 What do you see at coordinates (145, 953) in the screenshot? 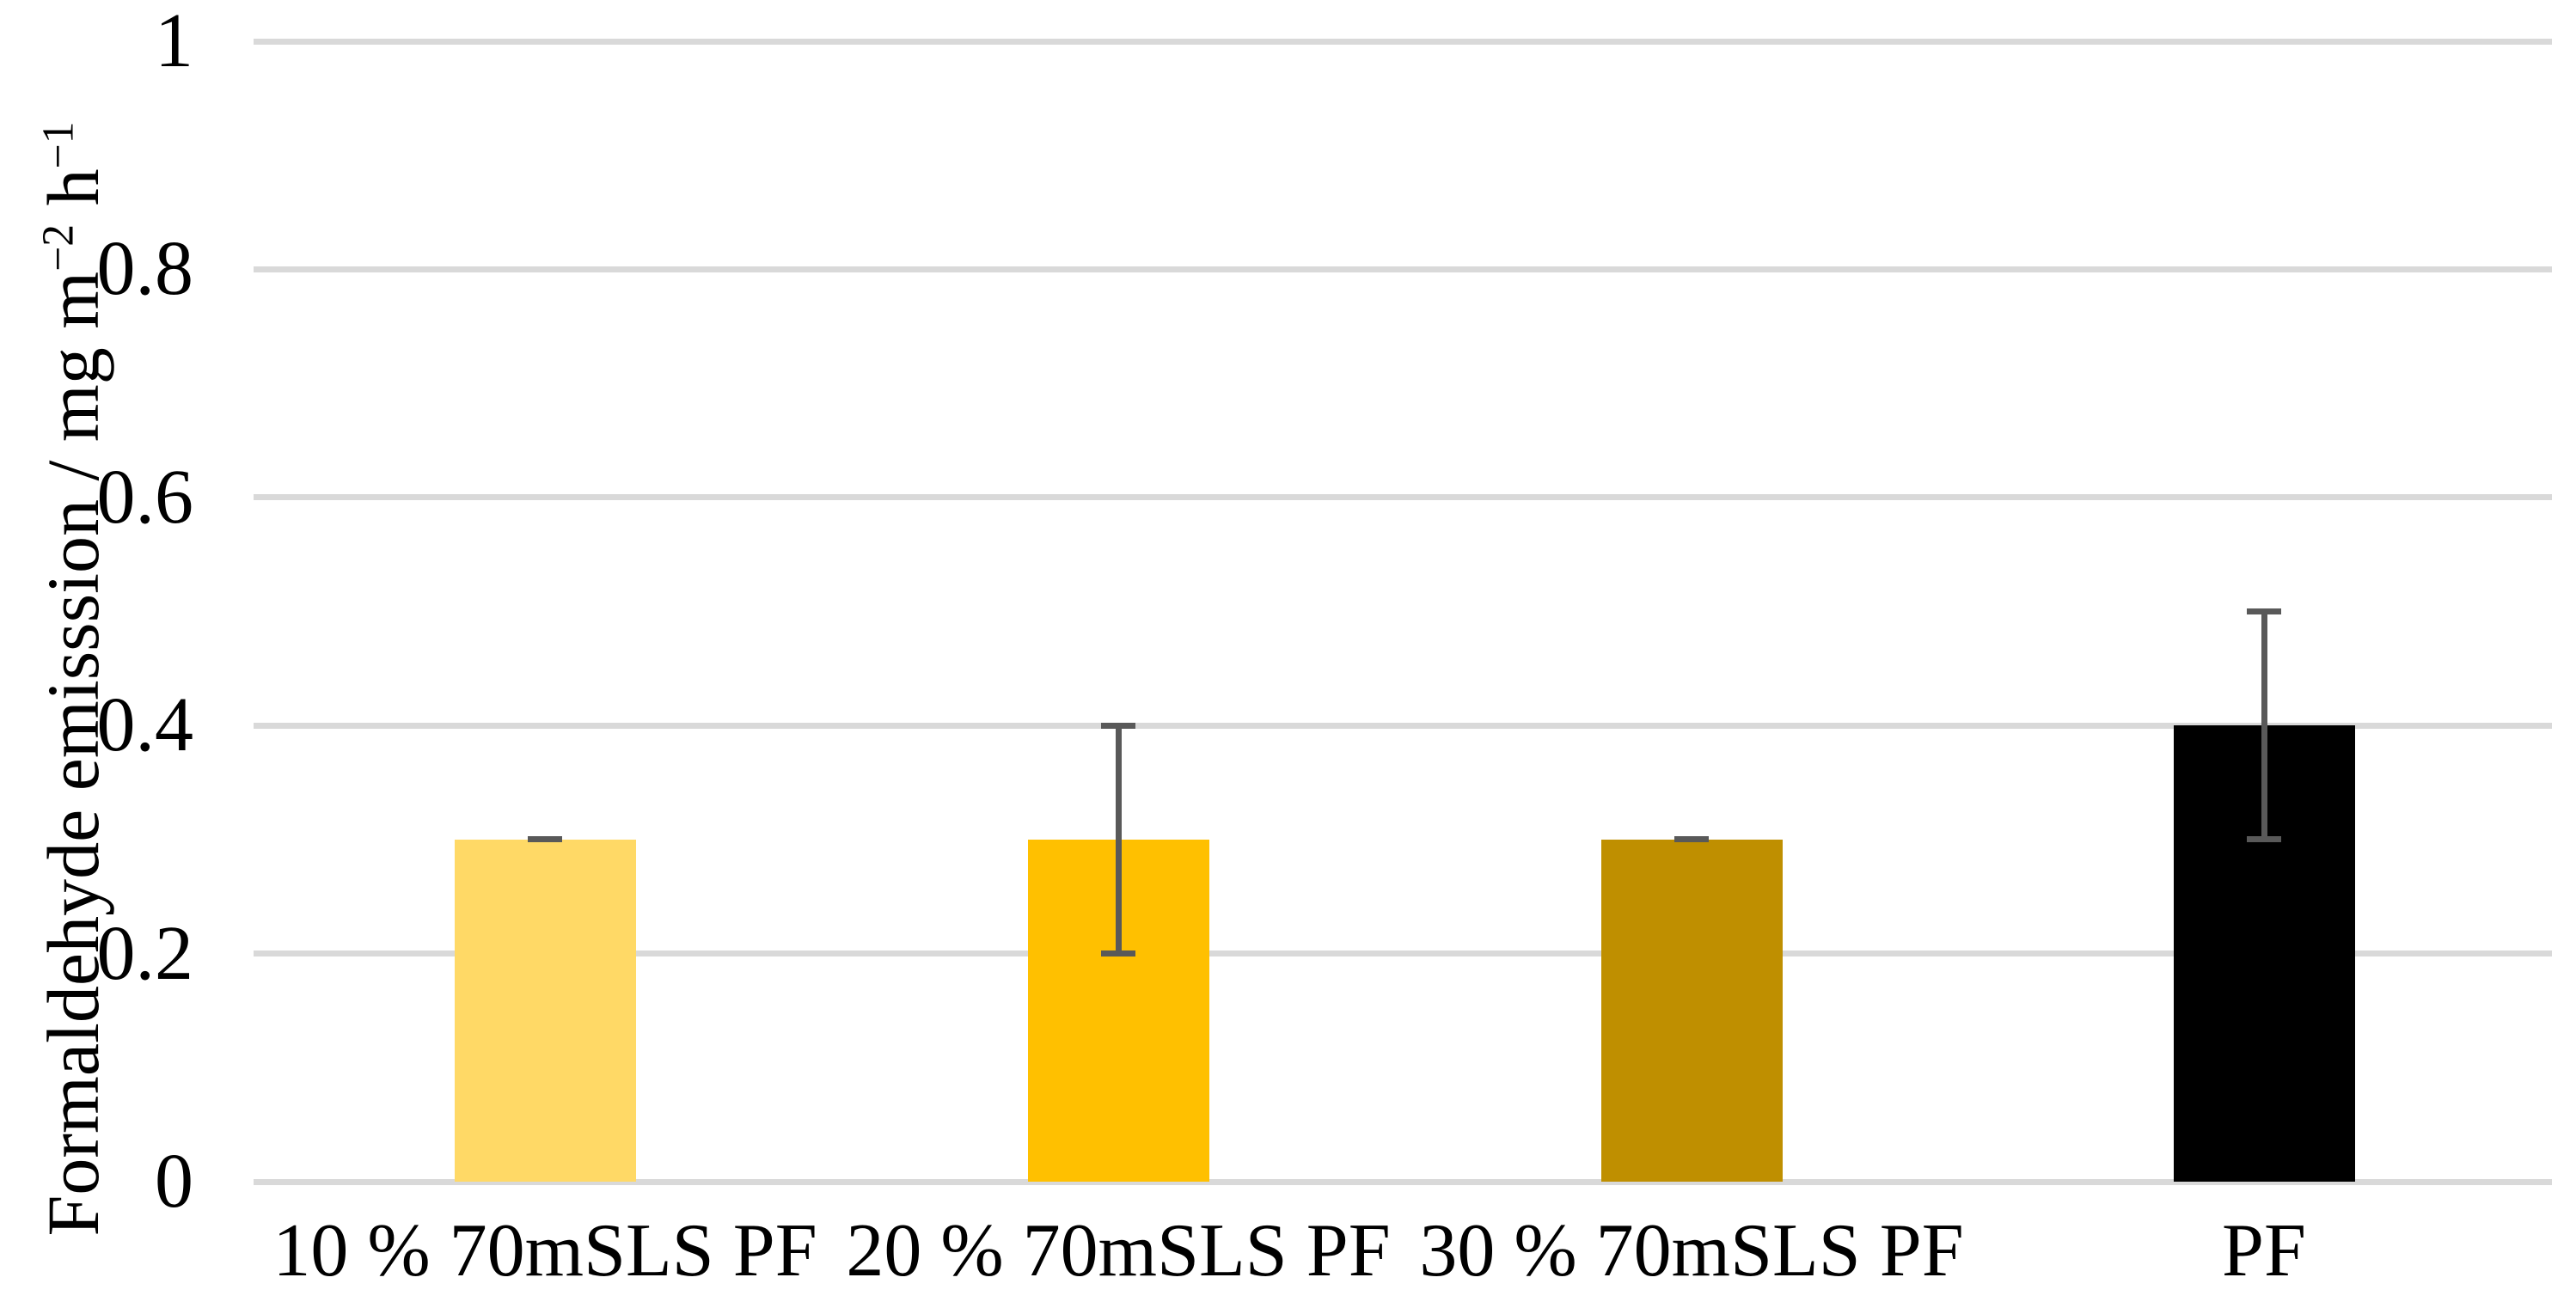
I see `y-tick-label-0.2: 0.2` at bounding box center [145, 953].